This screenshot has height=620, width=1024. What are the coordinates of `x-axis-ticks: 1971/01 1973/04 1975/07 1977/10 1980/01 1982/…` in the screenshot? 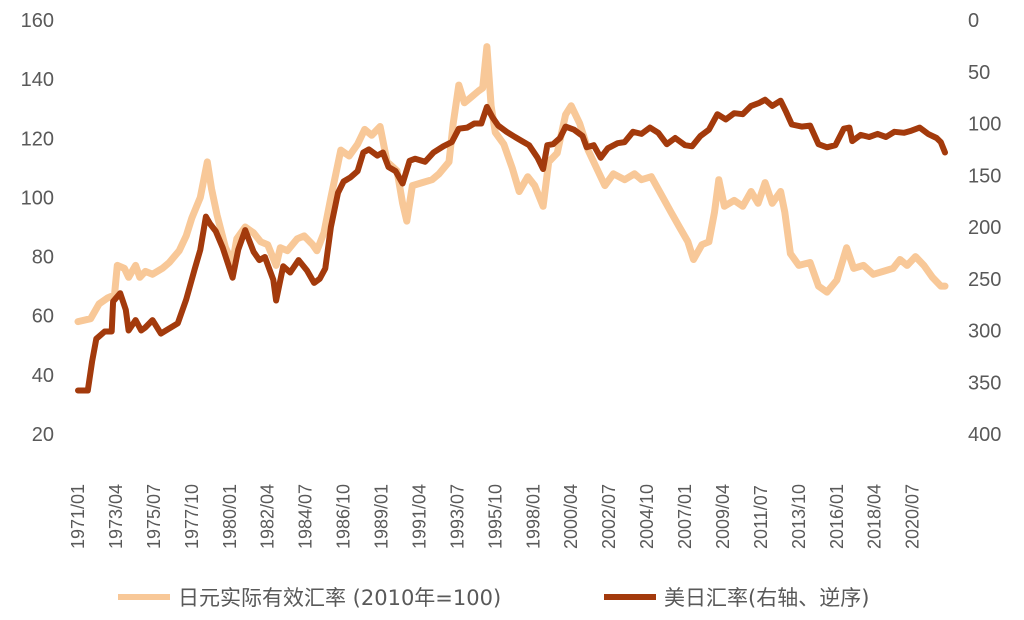 It's located at (495, 516).